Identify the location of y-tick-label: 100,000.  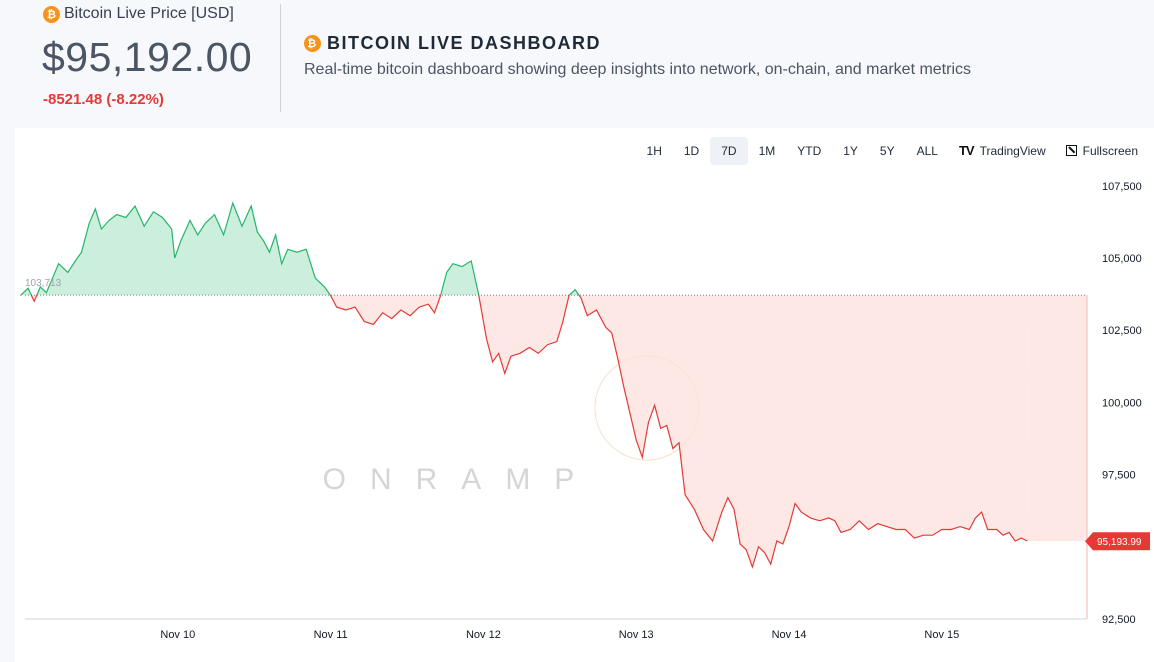
(1122, 403).